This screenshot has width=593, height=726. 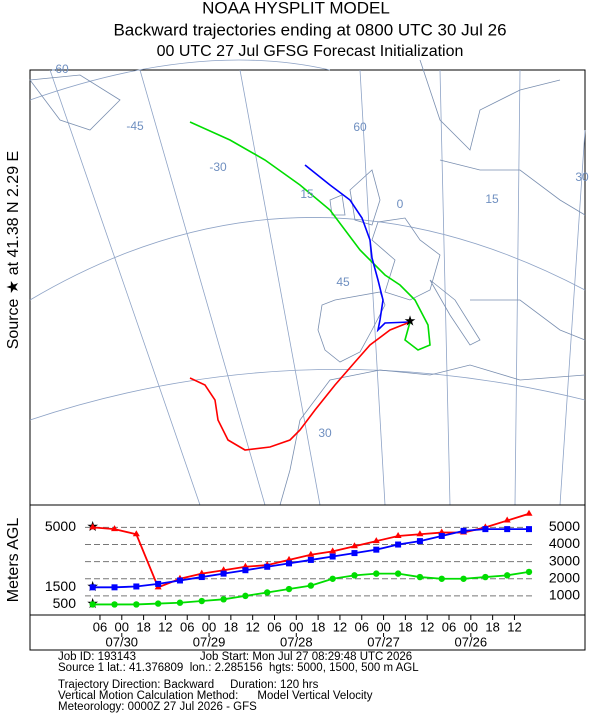 I want to click on source-height-label: 5000, so click(x=60, y=526).